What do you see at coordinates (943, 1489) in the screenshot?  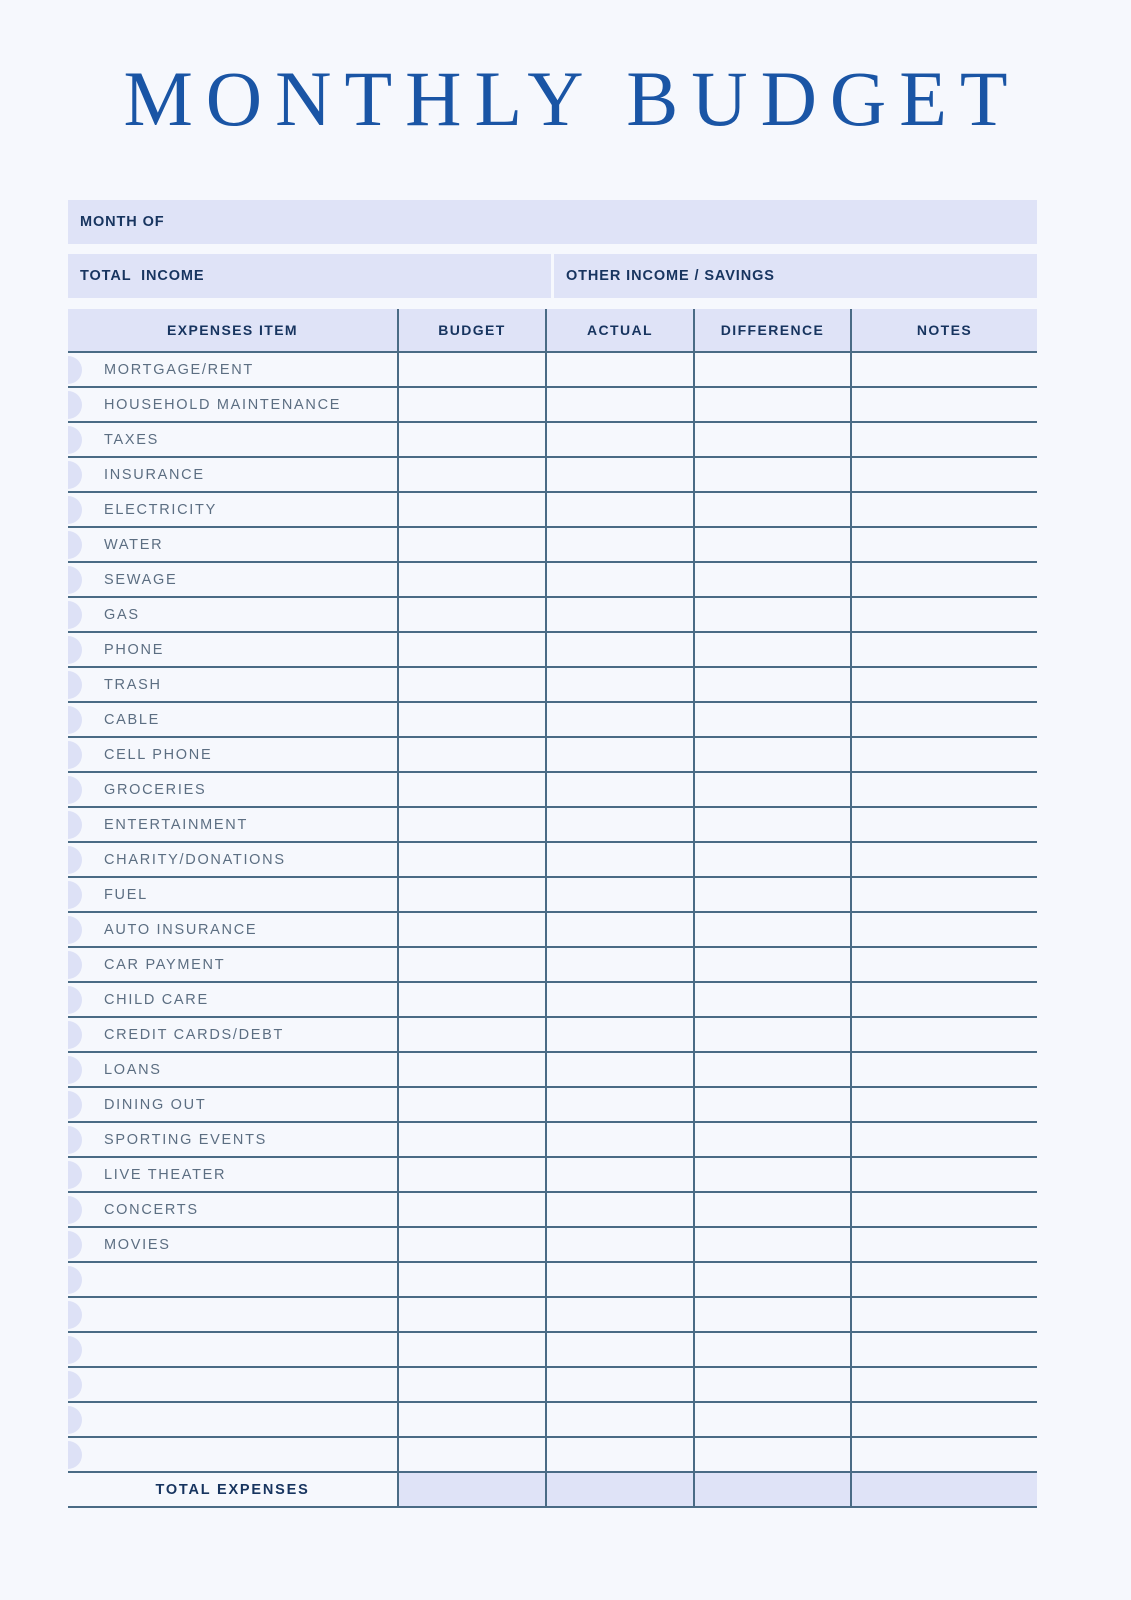 I see `total-notes-cell` at bounding box center [943, 1489].